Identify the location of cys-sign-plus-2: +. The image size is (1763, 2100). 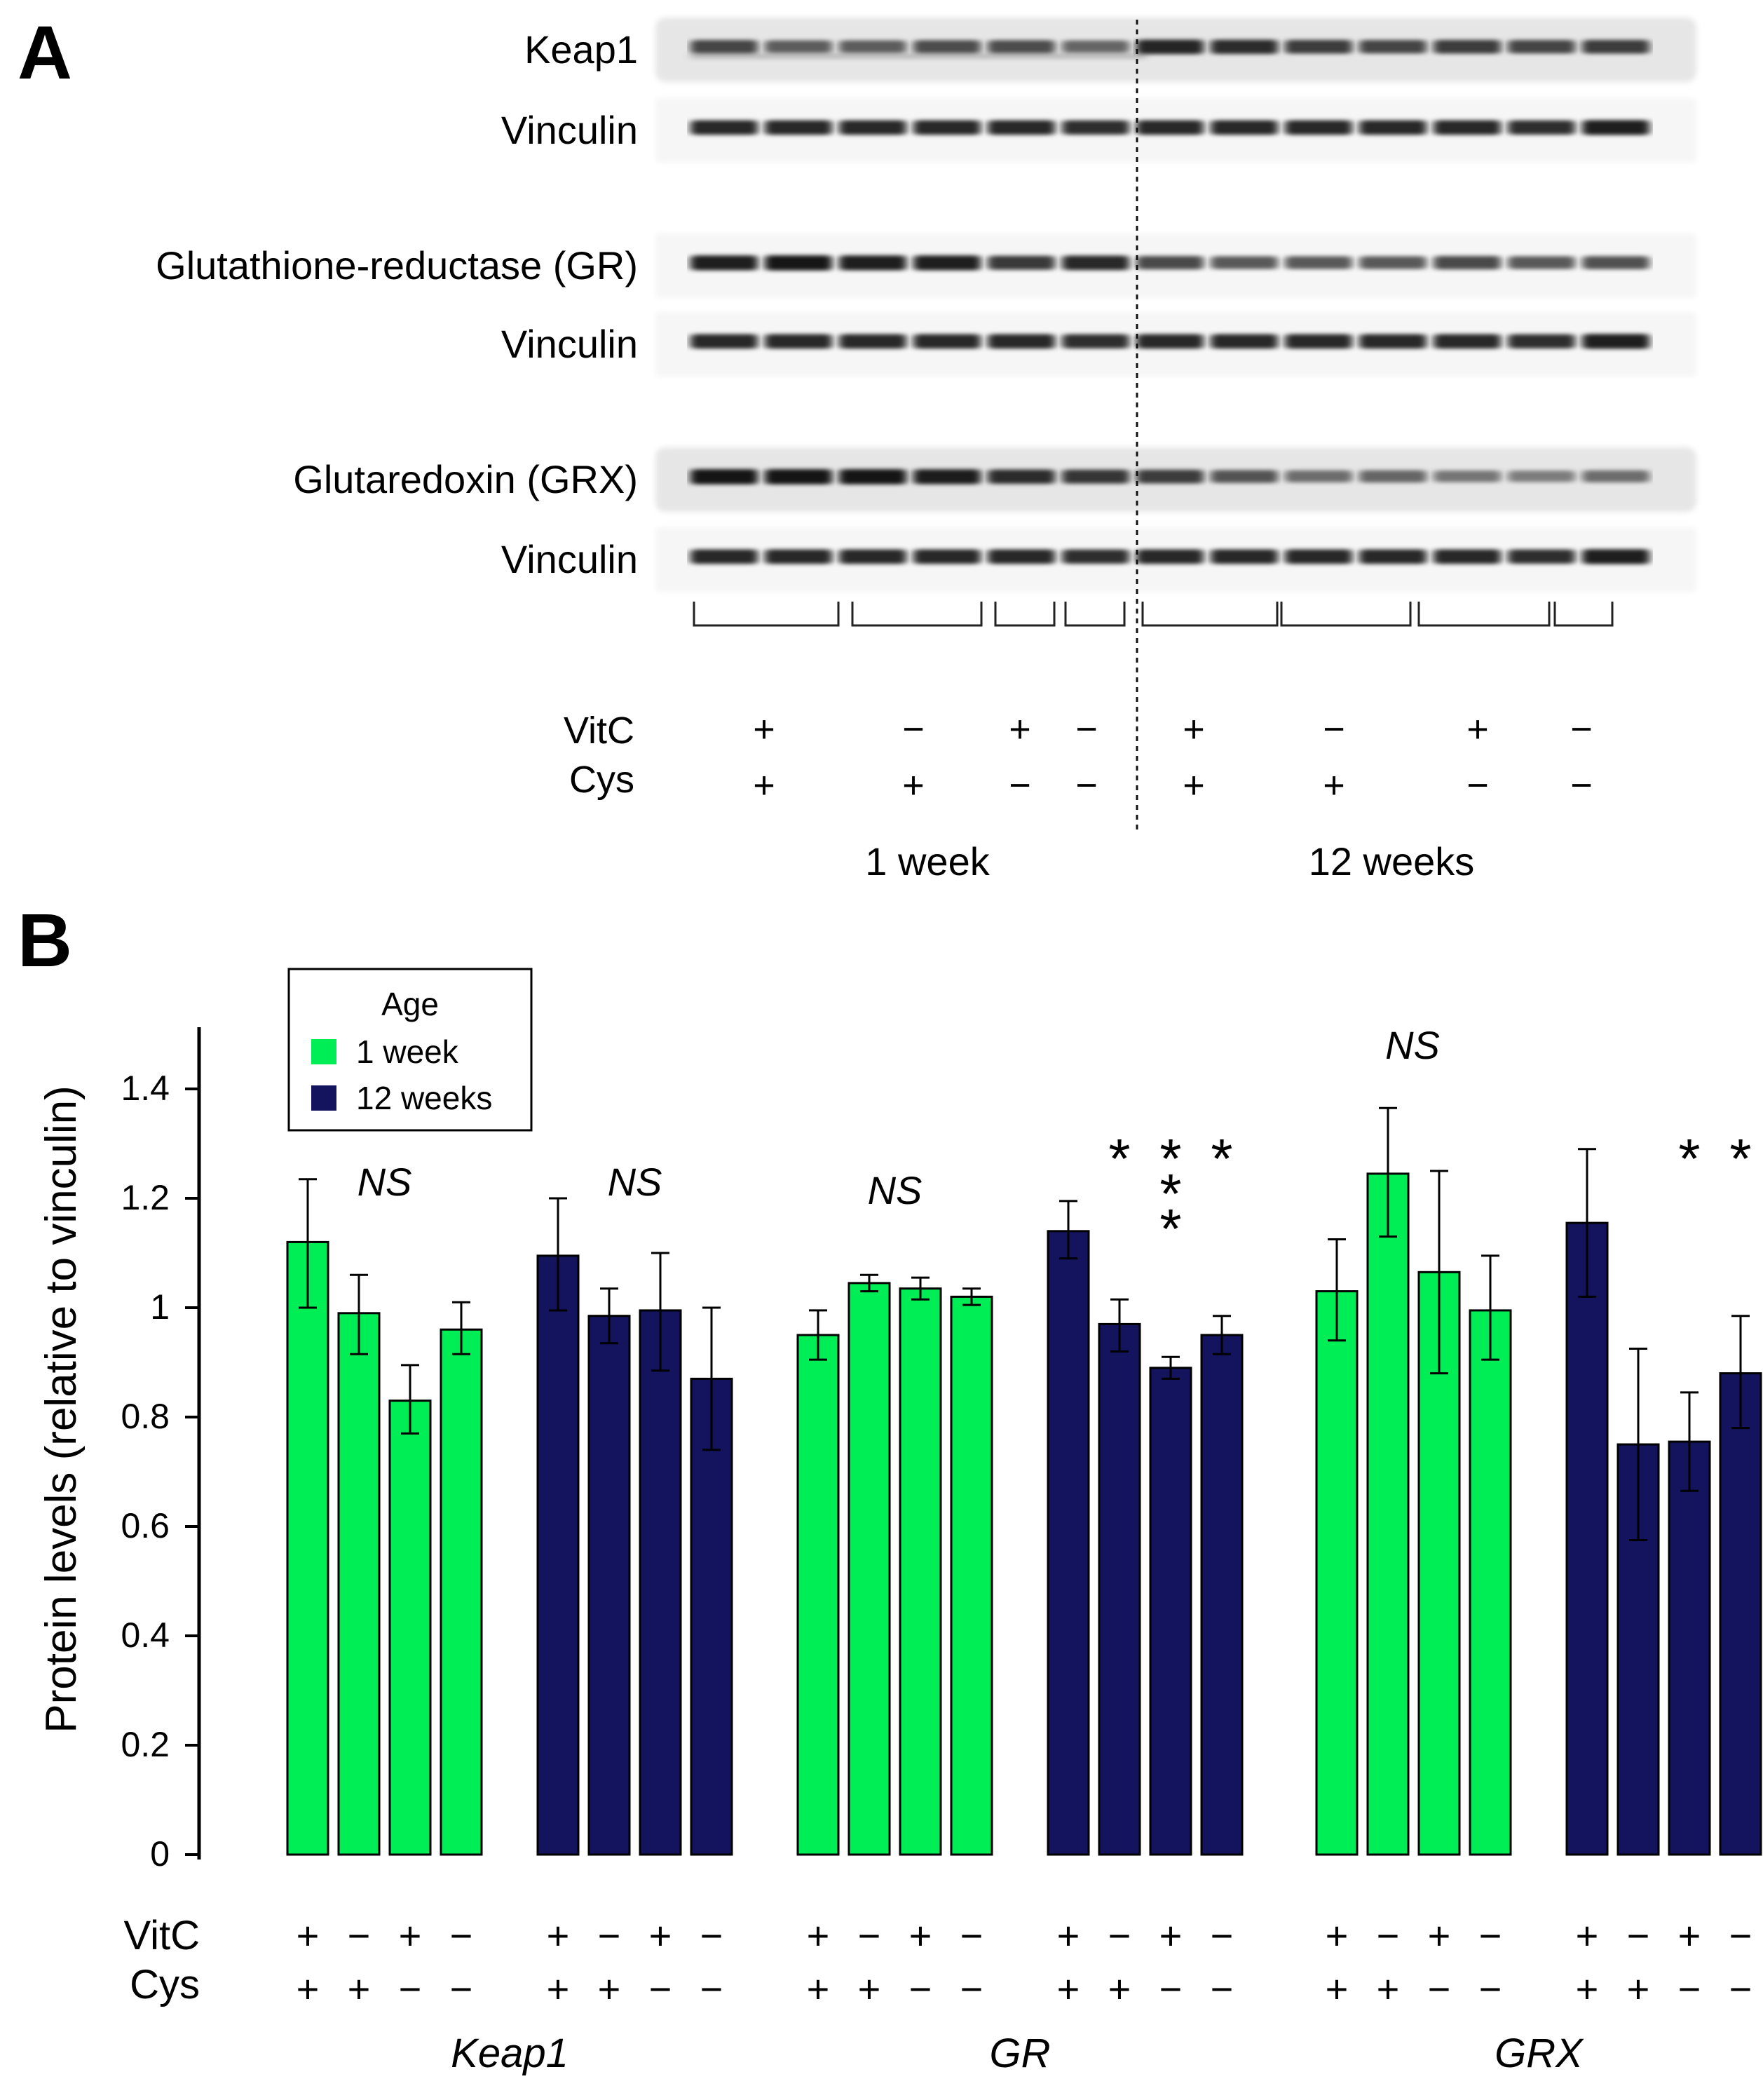
(913, 785).